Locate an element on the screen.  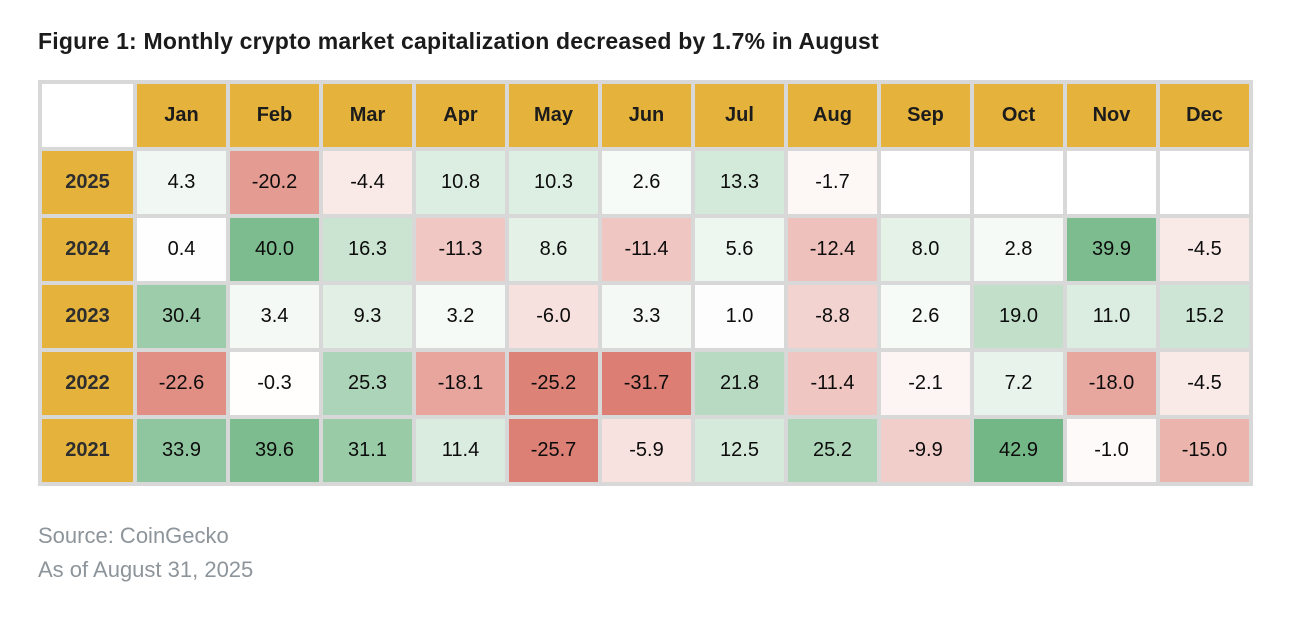
heatmap-cell: -15.0 is located at coordinates (1204, 450).